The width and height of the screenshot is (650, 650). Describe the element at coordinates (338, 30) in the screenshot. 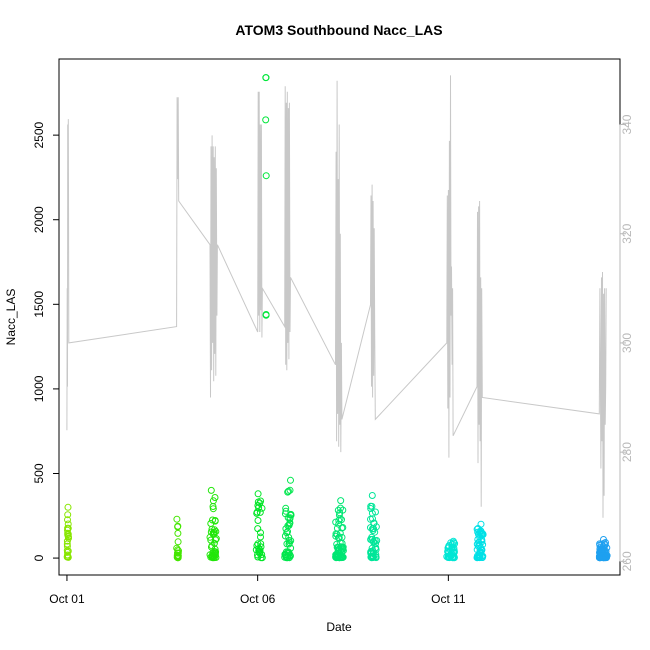

I see `chart-title: ATOM3 Southbound Nacc_LAS` at that location.